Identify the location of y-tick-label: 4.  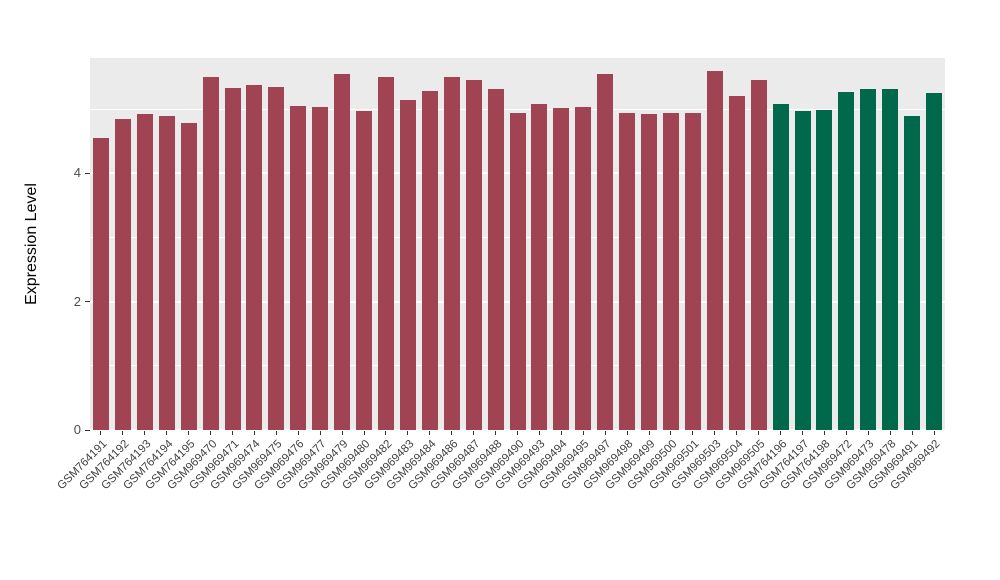
(77, 173).